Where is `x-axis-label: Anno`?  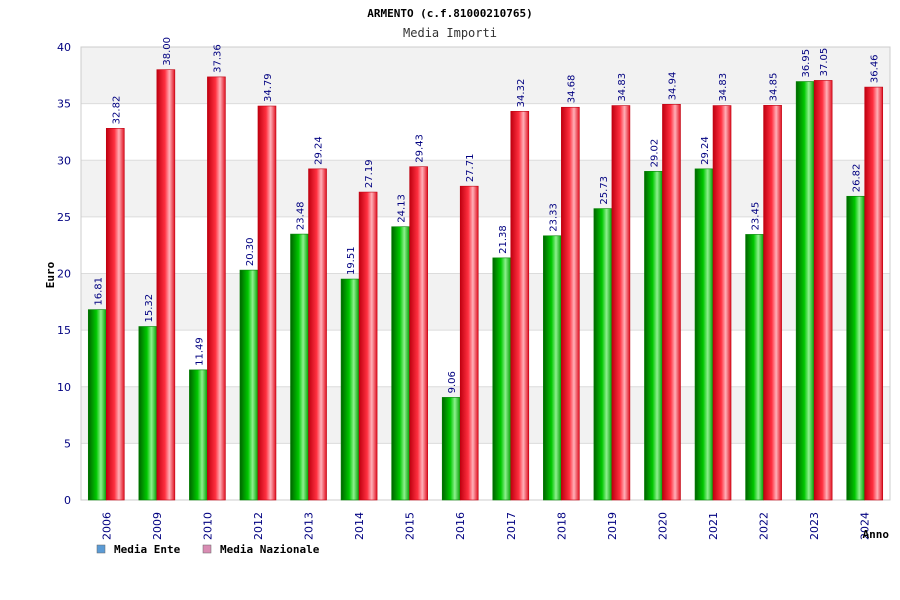
x-axis-label: Anno is located at coordinates (876, 534).